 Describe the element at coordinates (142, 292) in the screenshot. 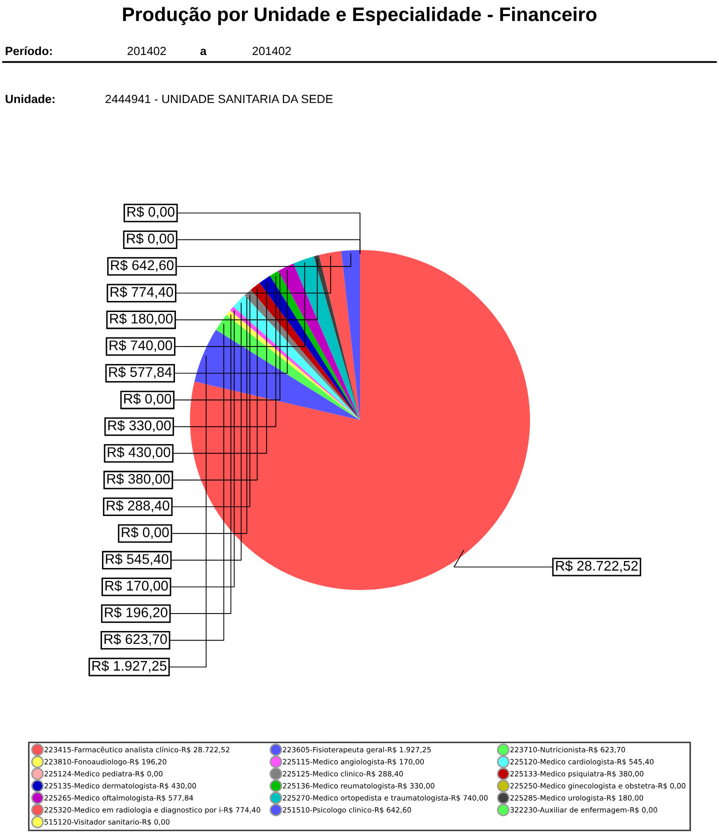

I see `data-label: R$ 774,40` at that location.